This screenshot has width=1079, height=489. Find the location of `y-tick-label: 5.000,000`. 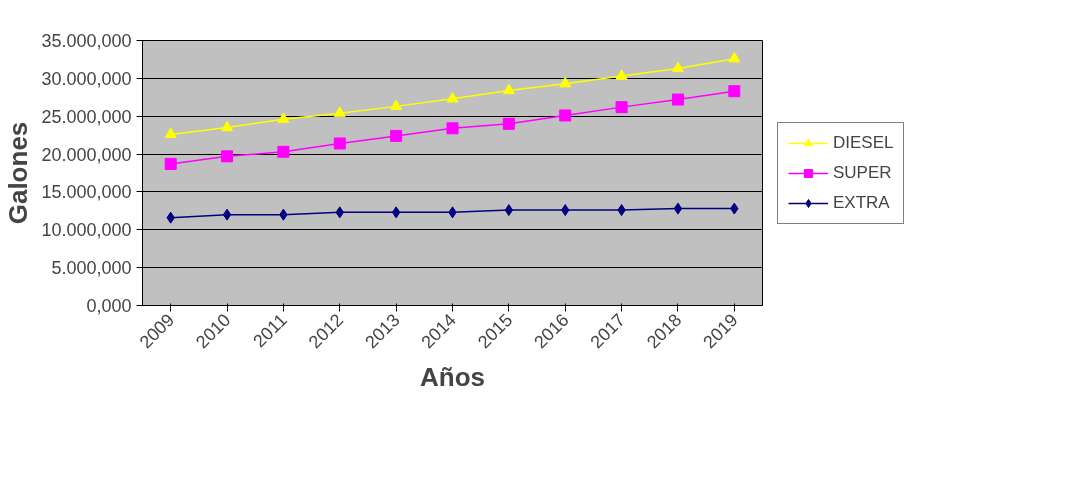

y-tick-label: 5.000,000 is located at coordinates (91, 268).